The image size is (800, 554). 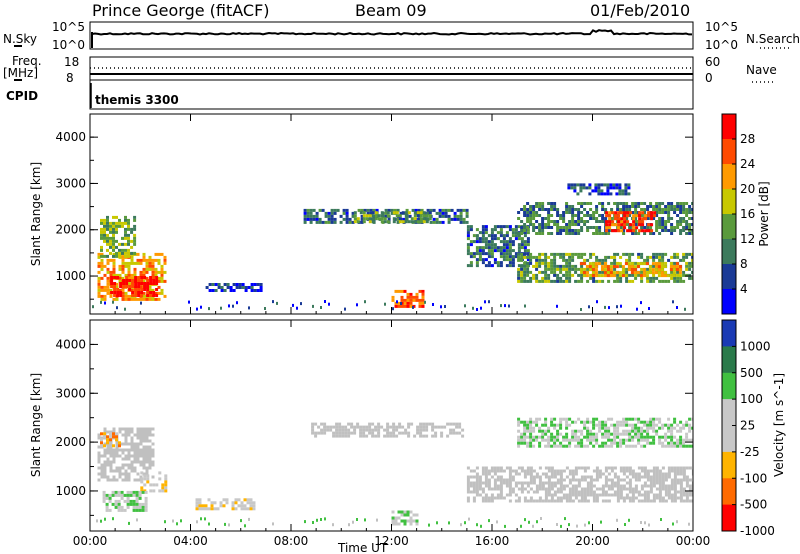 What do you see at coordinates (68, 27) in the screenshot?
I see `nsky-tick-high: 10^5` at bounding box center [68, 27].